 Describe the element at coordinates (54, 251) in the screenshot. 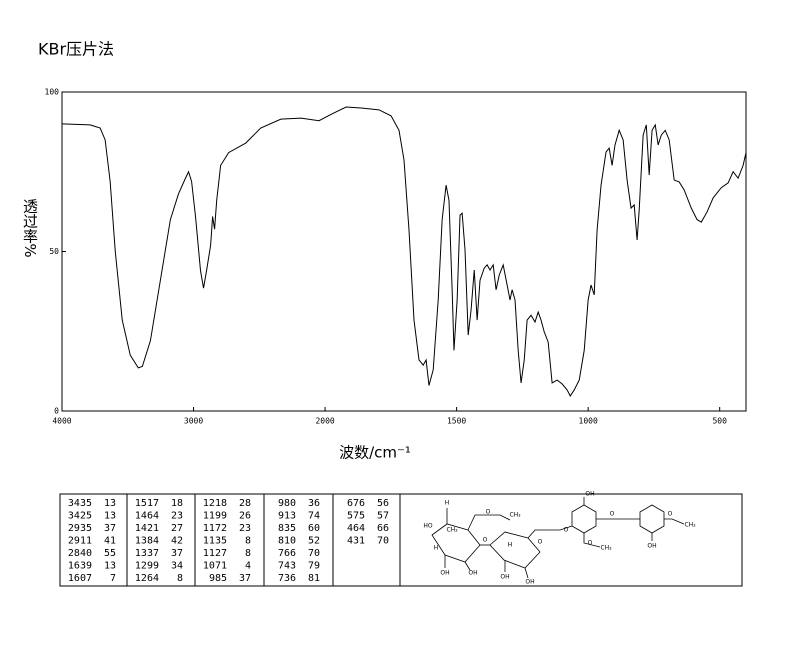

I see `y-tick-label: 50` at that location.